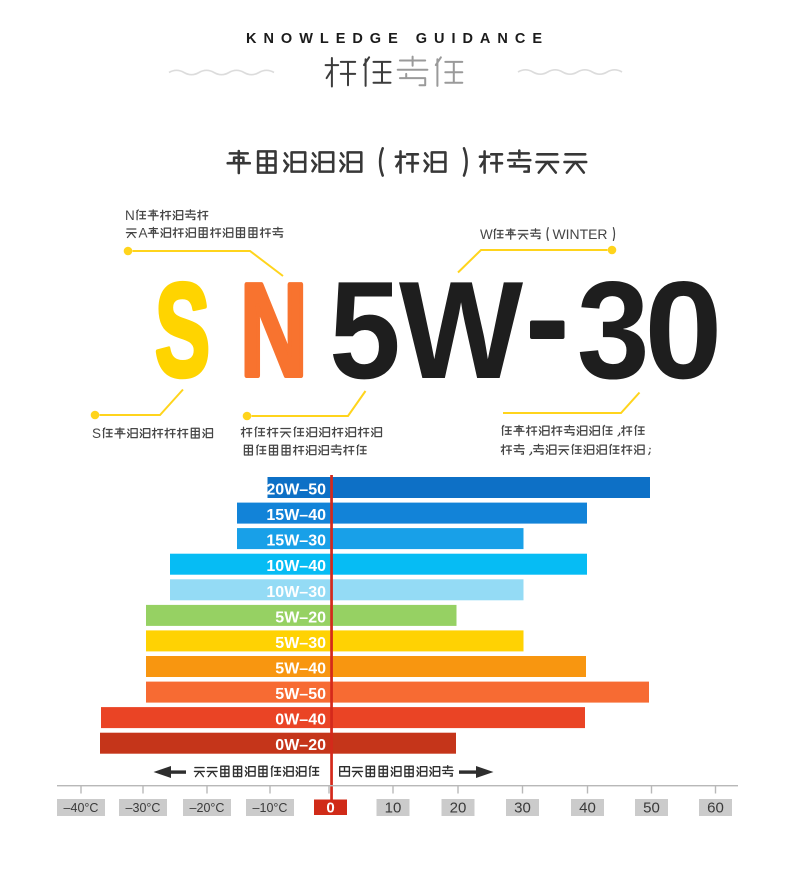  What do you see at coordinates (296, 541) in the screenshot?
I see `svg-text: 15W–30` at bounding box center [296, 541].